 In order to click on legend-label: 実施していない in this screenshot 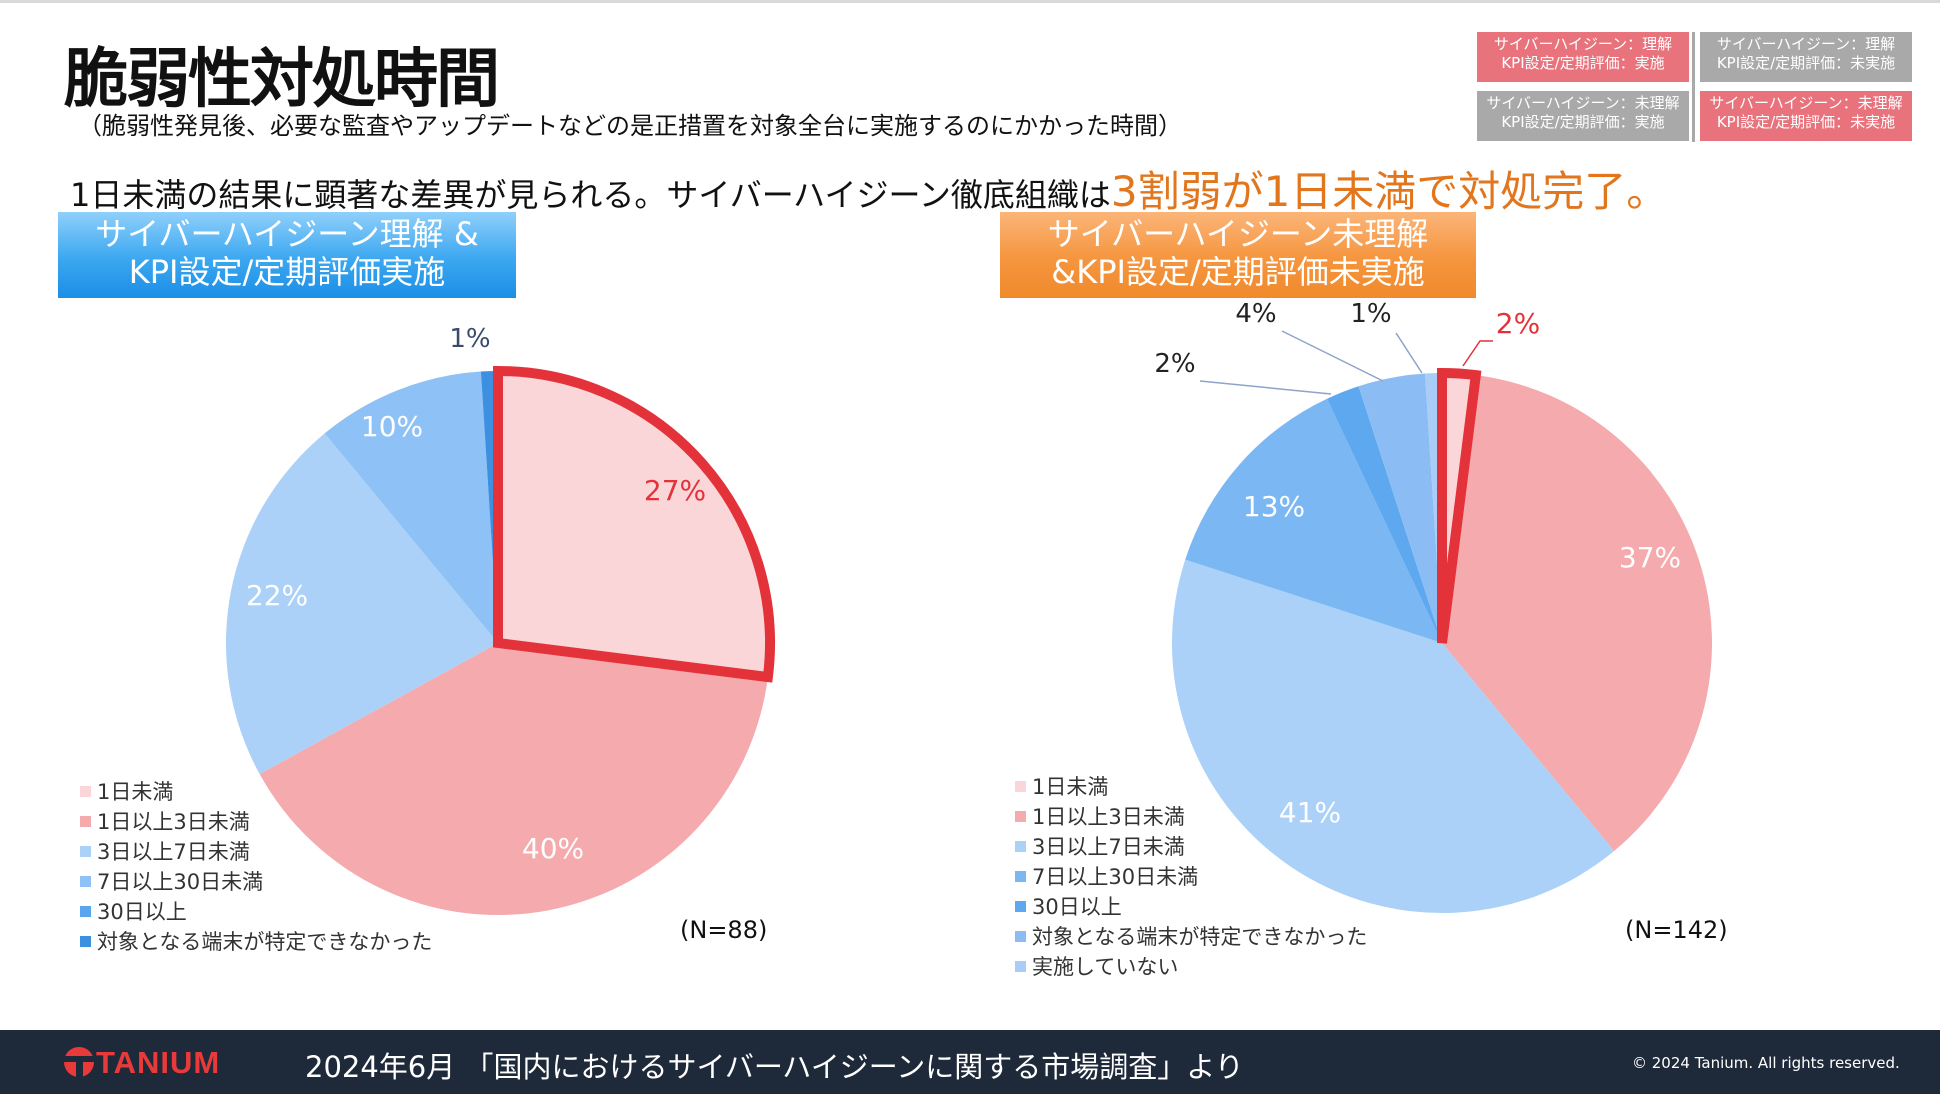, I will do `click(1105, 967)`.